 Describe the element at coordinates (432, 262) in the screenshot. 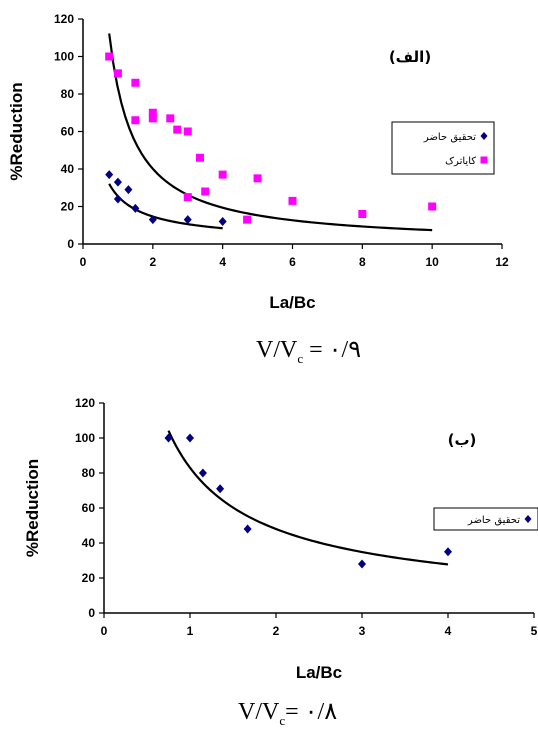

I see `x-tick-label: 10` at that location.